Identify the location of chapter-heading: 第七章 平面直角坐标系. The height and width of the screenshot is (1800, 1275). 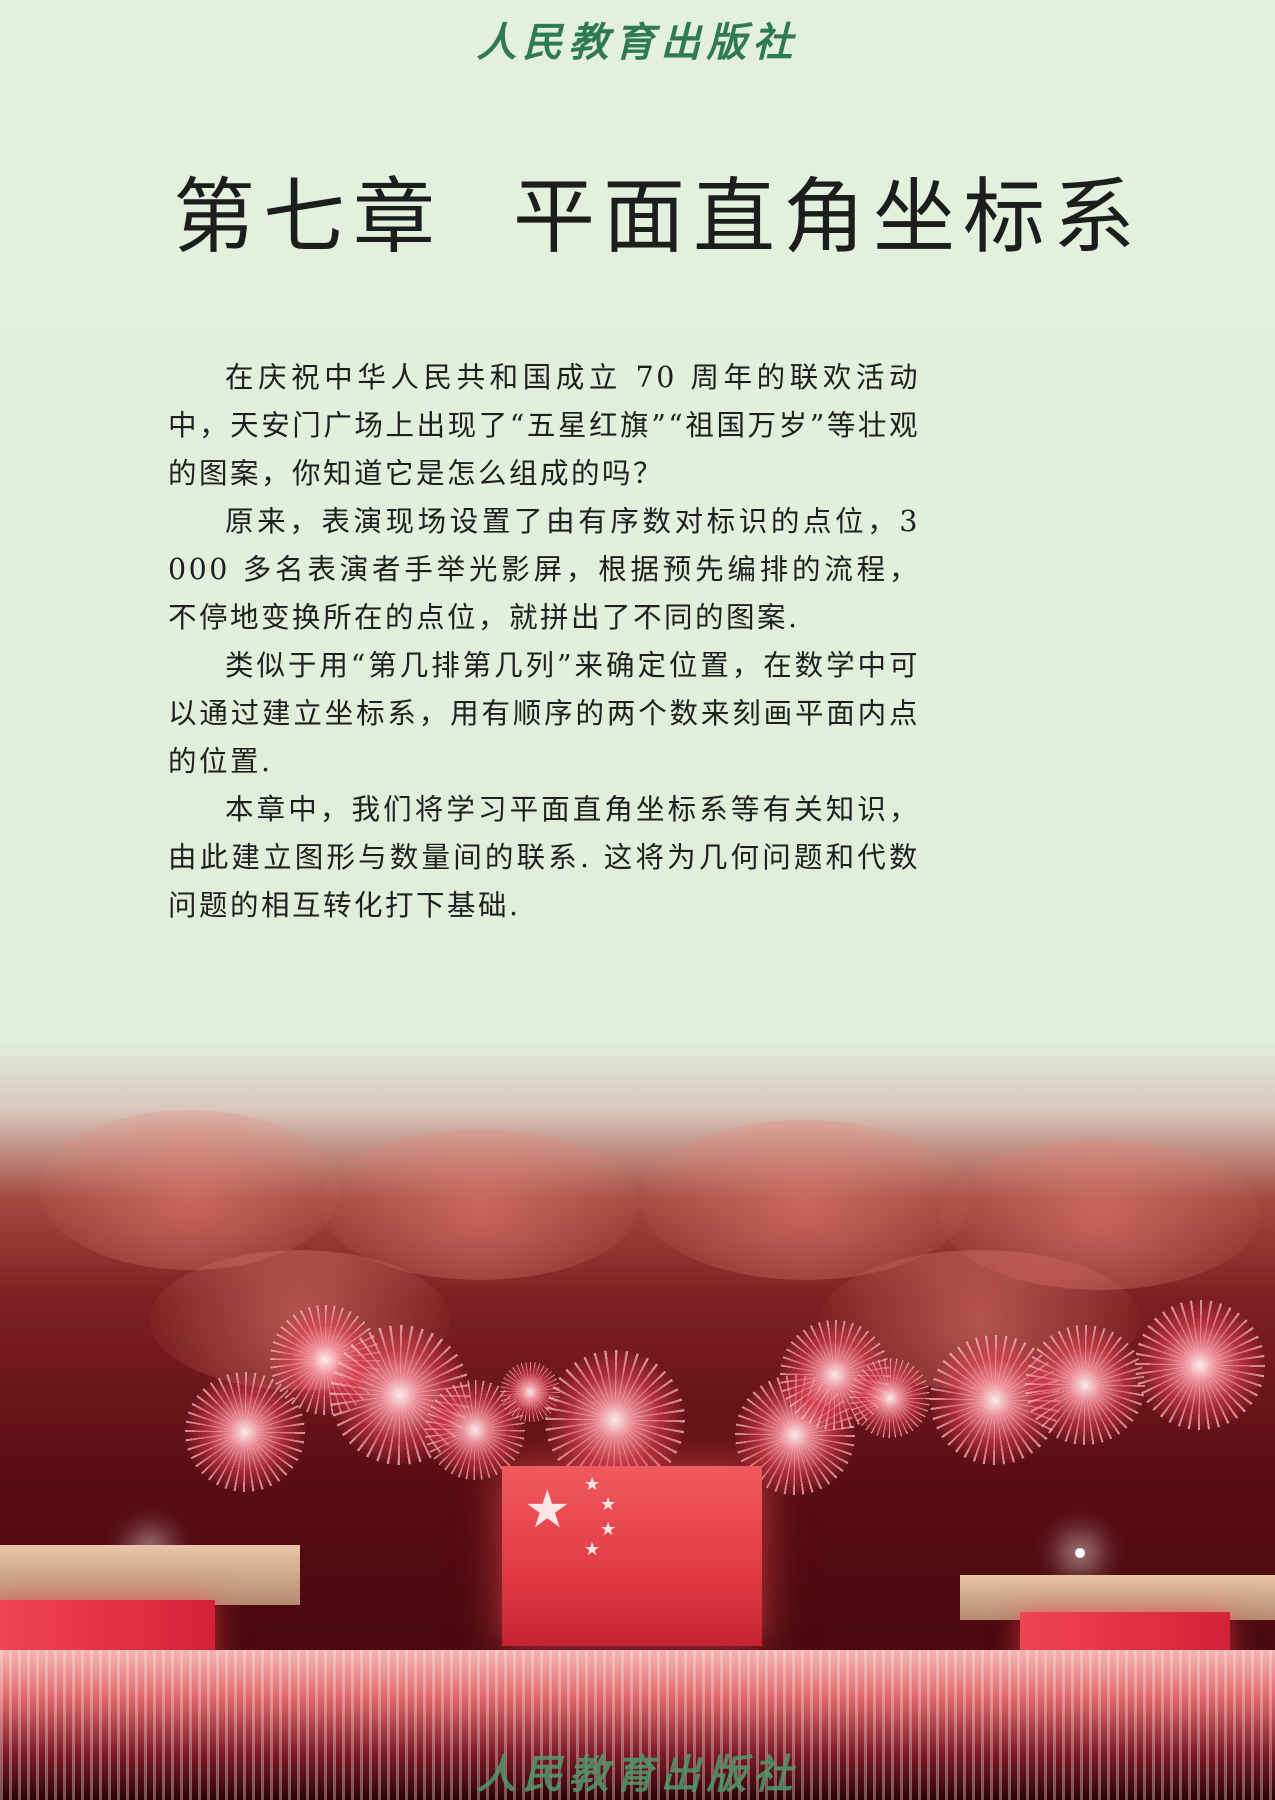
(654, 209).